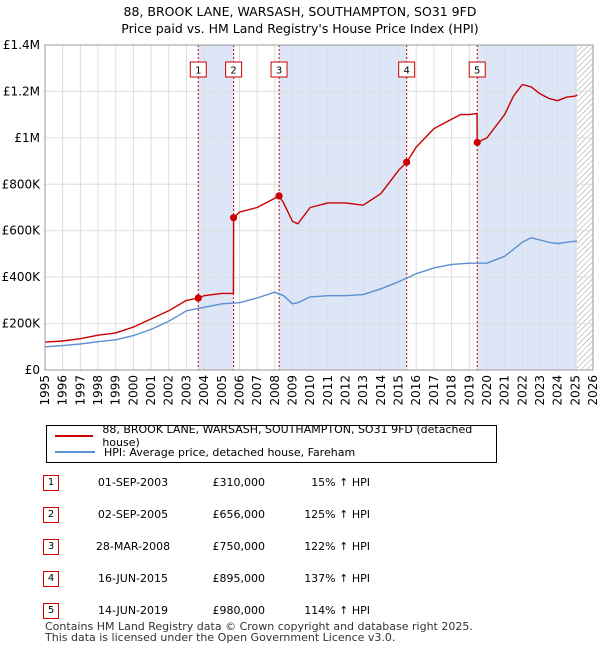  Describe the element at coordinates (186, 390) in the screenshot. I see `x-tick-label: 2003` at that location.